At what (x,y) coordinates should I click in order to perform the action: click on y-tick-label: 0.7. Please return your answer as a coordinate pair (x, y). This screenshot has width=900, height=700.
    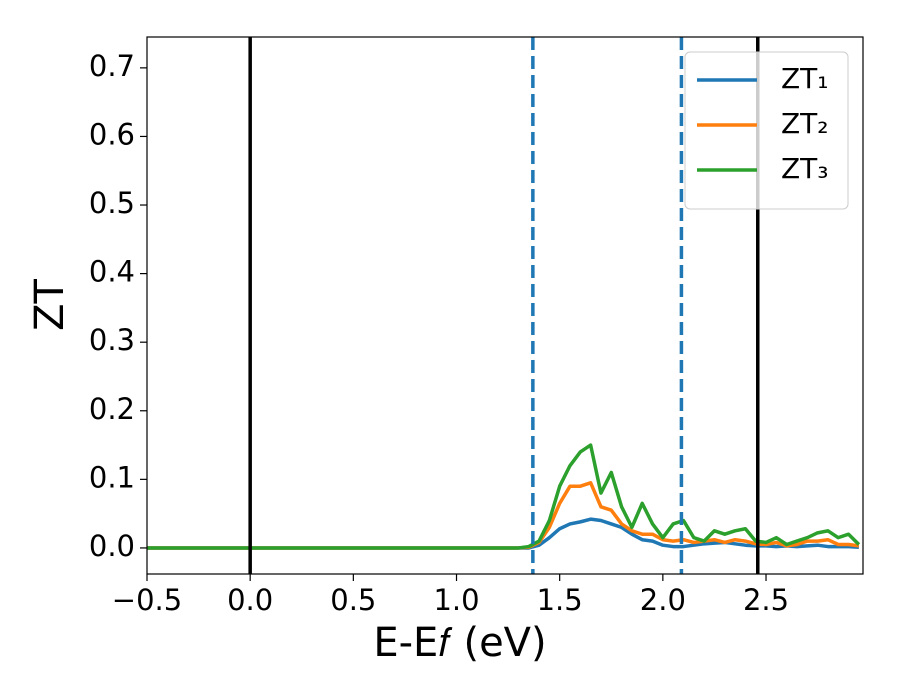
    Looking at the image, I should click on (112, 66).